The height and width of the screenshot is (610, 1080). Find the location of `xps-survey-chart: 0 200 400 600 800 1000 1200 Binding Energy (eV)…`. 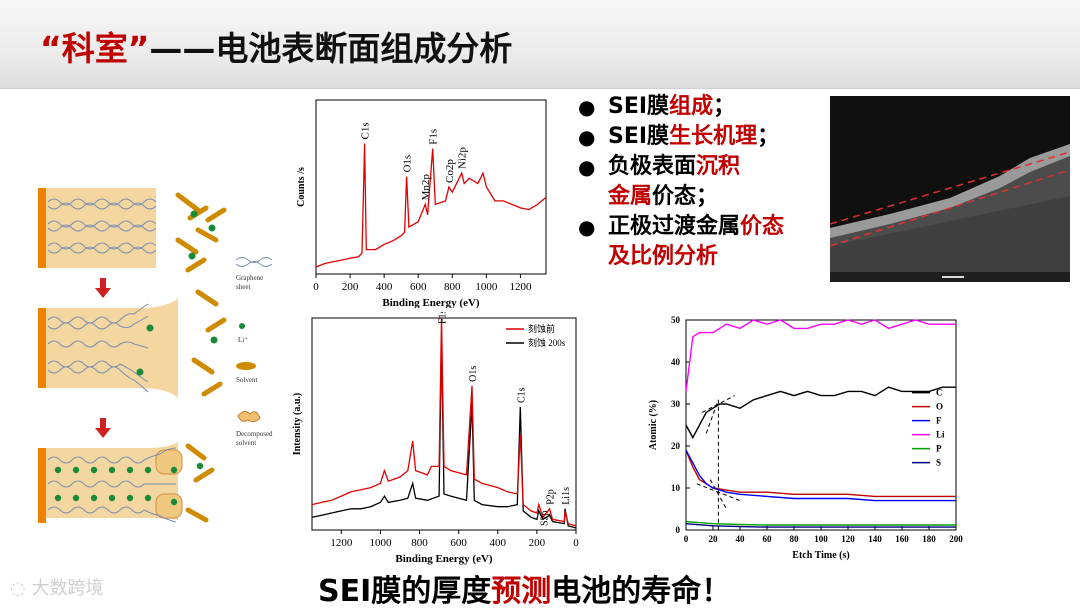

xps-survey-chart: 0 200 400 600 800 1000 1200 Binding Energy (eV)… is located at coordinates (421, 201).